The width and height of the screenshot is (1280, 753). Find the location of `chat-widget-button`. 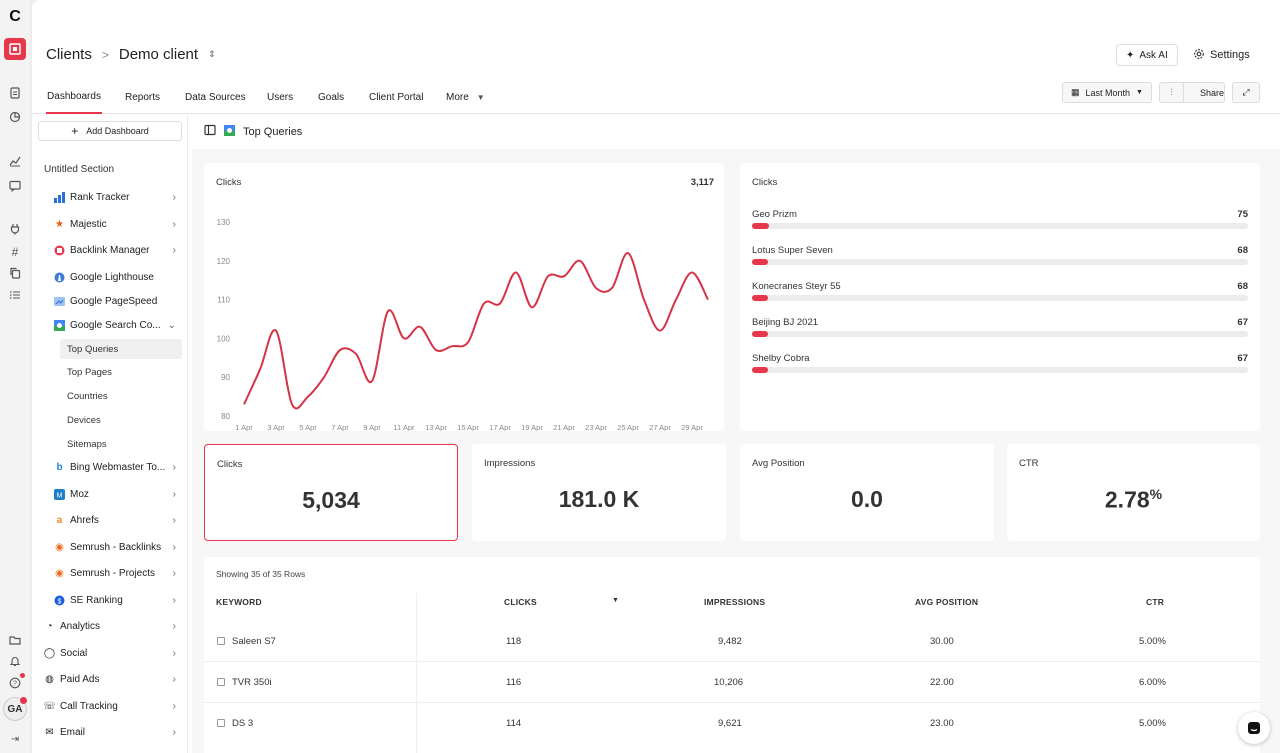

chat-widget-button is located at coordinates (1254, 728).